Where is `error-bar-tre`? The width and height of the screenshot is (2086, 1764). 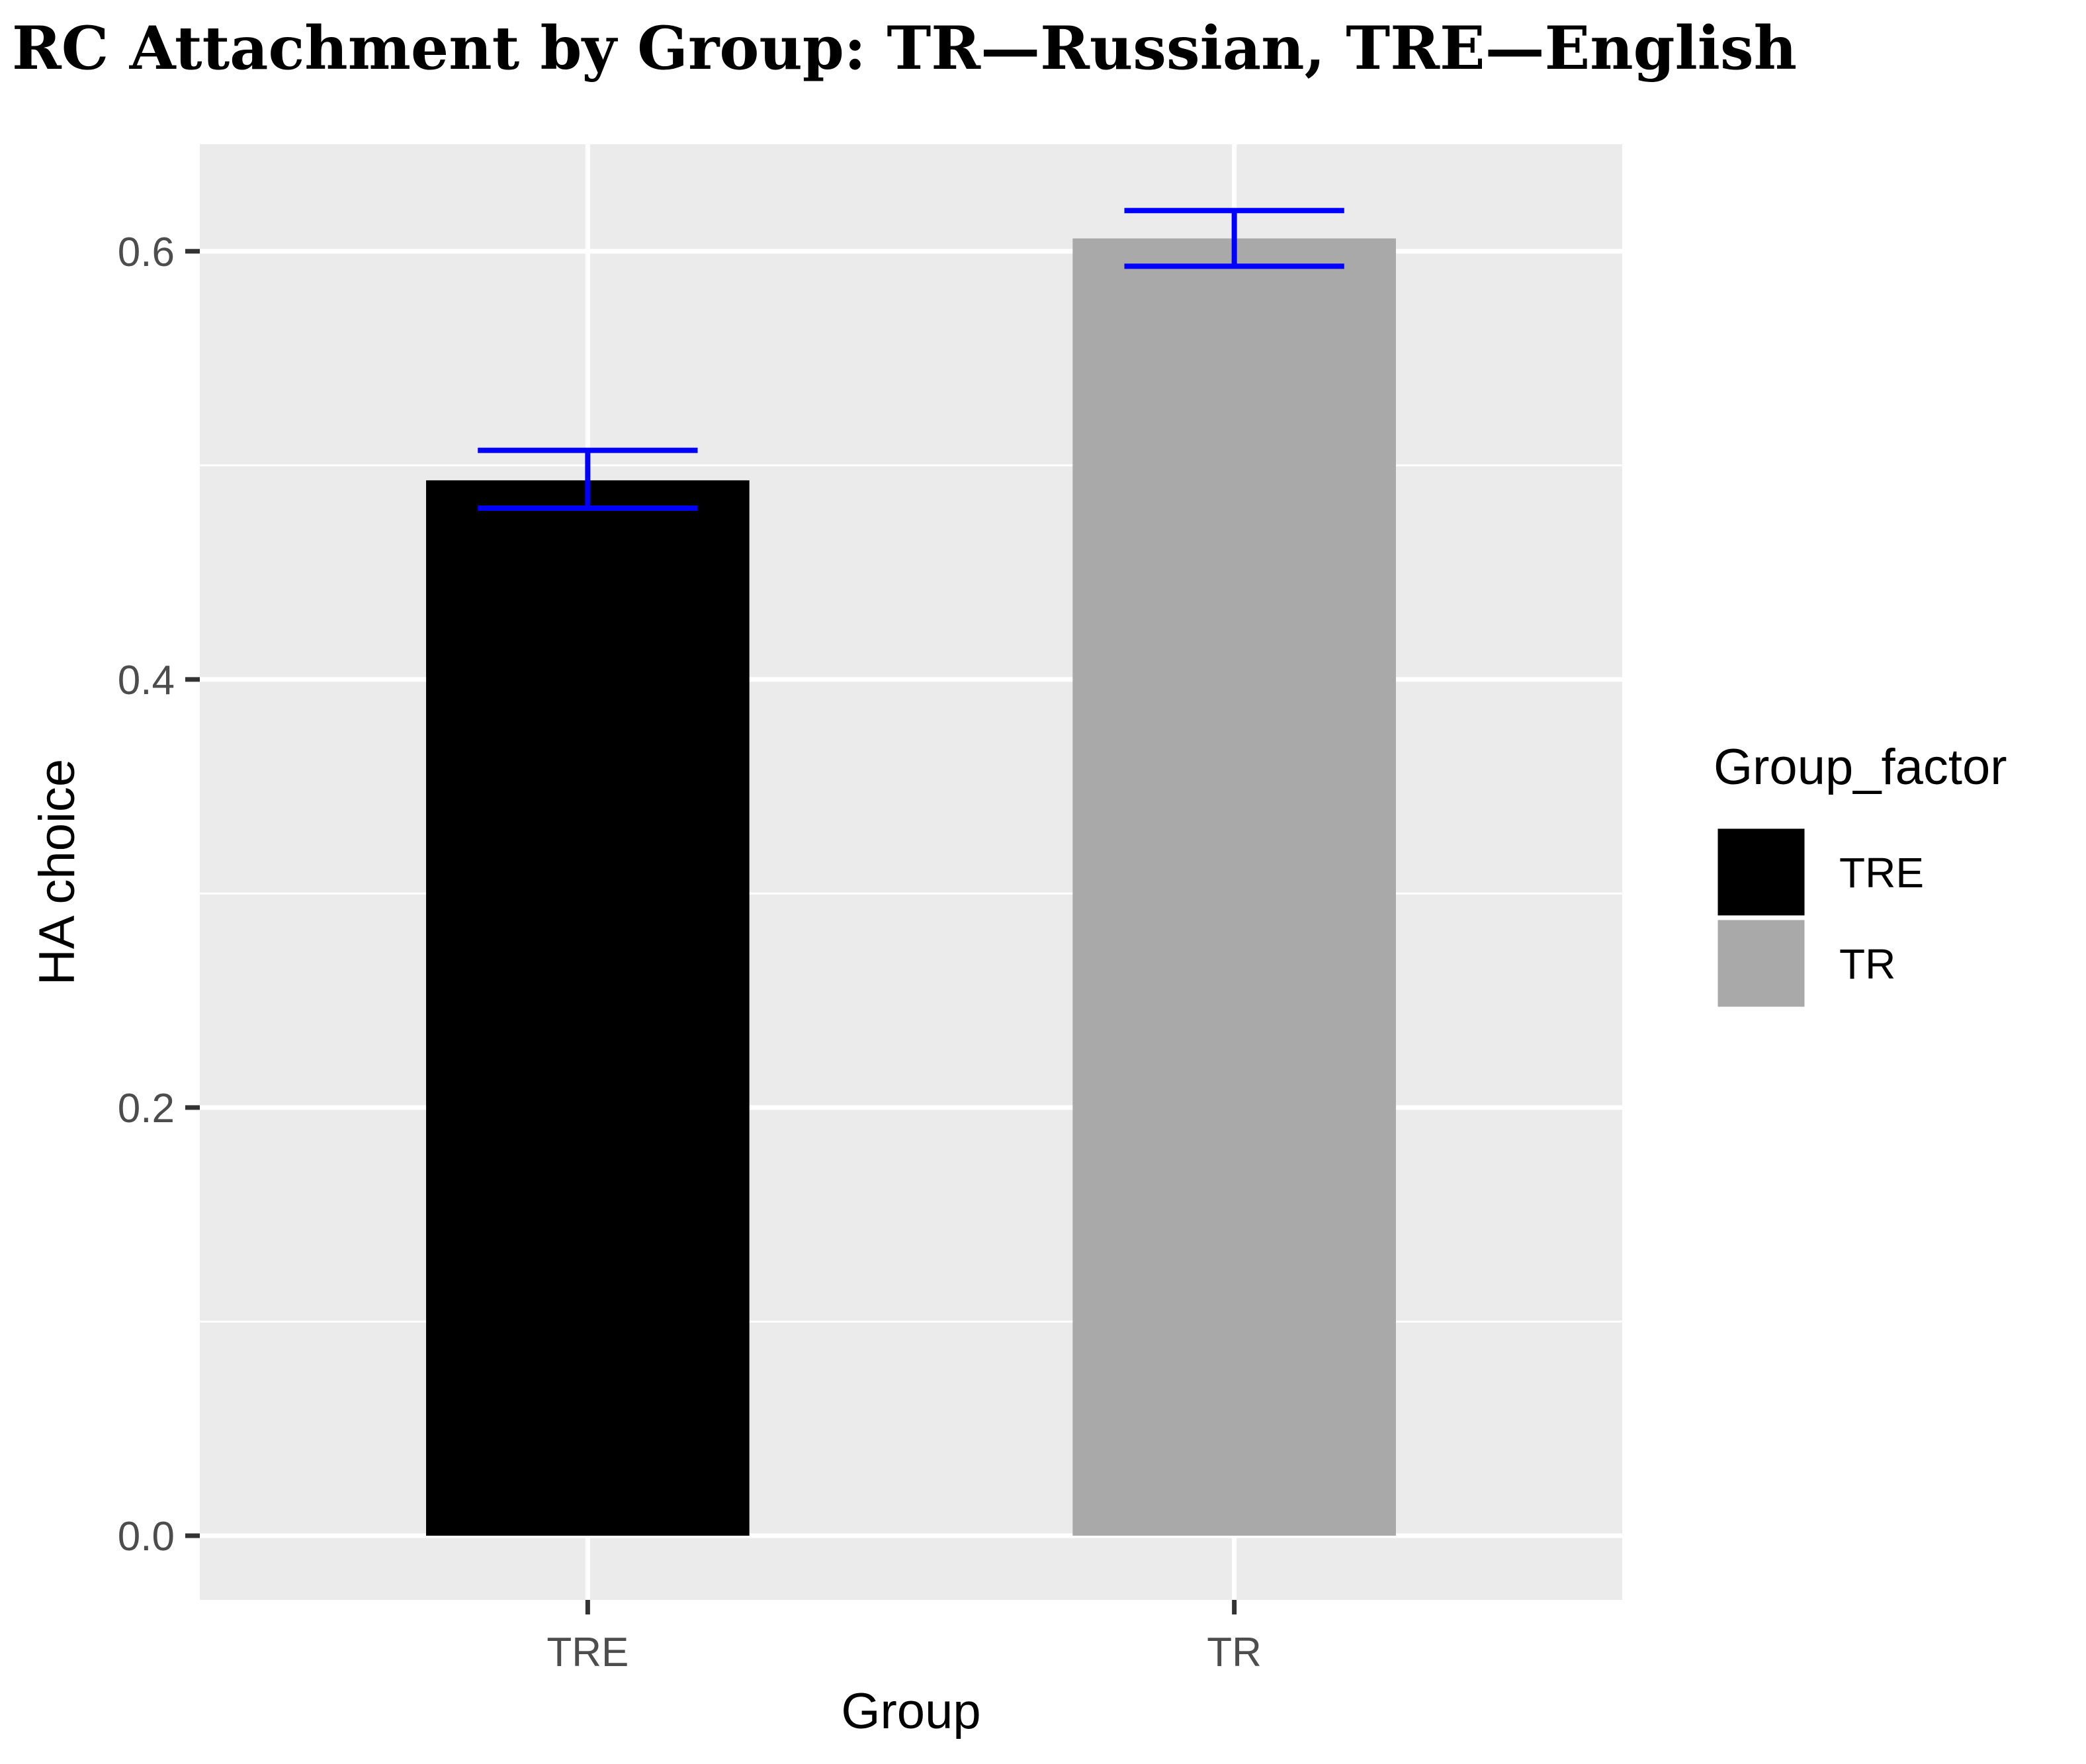
error-bar-tre is located at coordinates (588, 479).